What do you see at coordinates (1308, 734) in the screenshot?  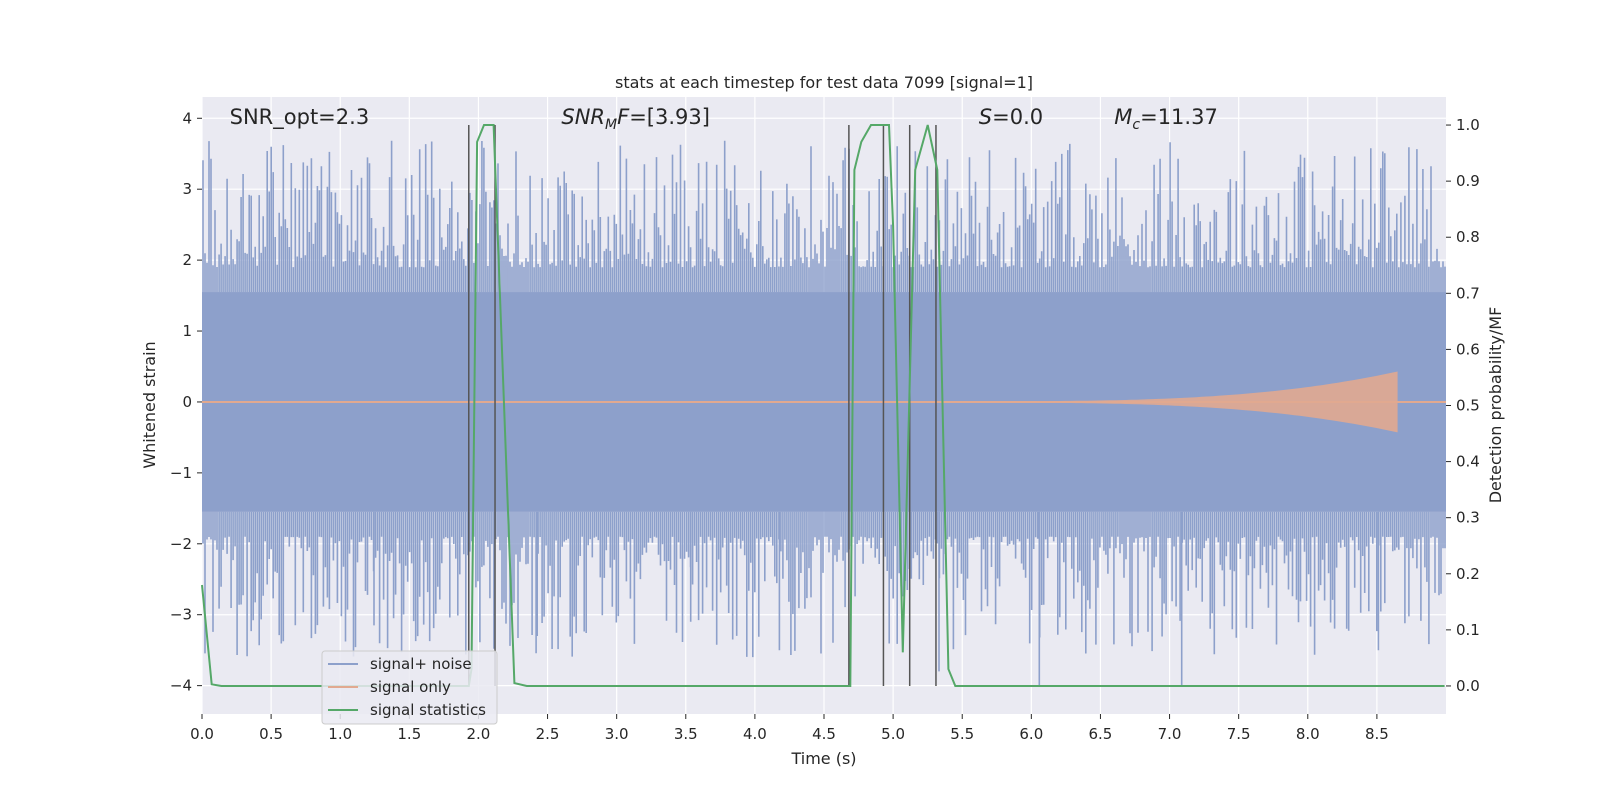 I see `x-tick-label-16: 8.0` at bounding box center [1308, 734].